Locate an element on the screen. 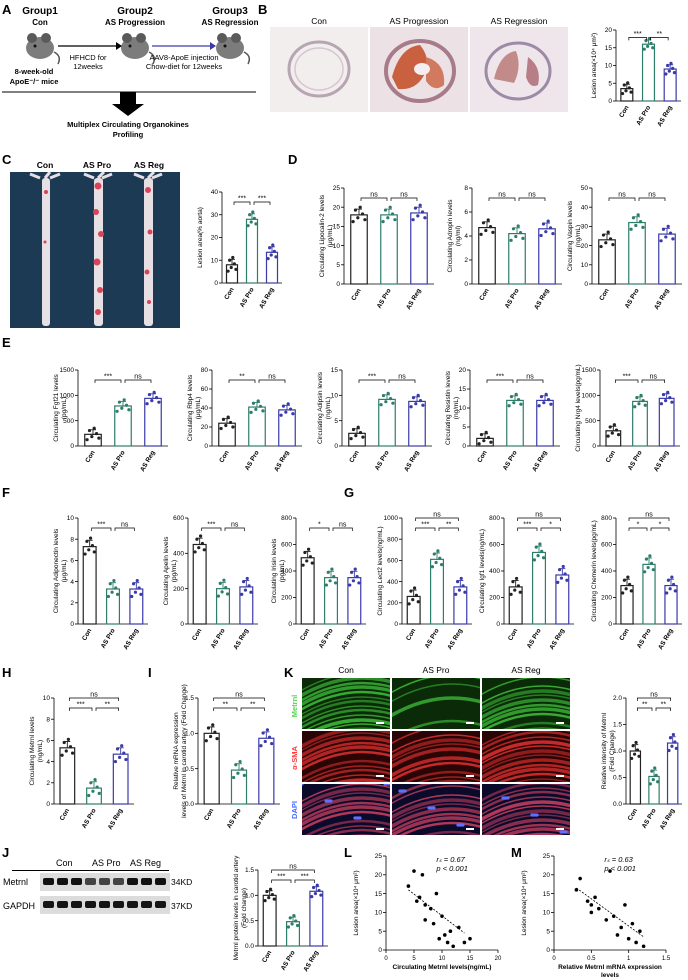 The width and height of the screenshot is (688, 980). chart-y-tick-label: 0.5 is located at coordinates (617, 778).